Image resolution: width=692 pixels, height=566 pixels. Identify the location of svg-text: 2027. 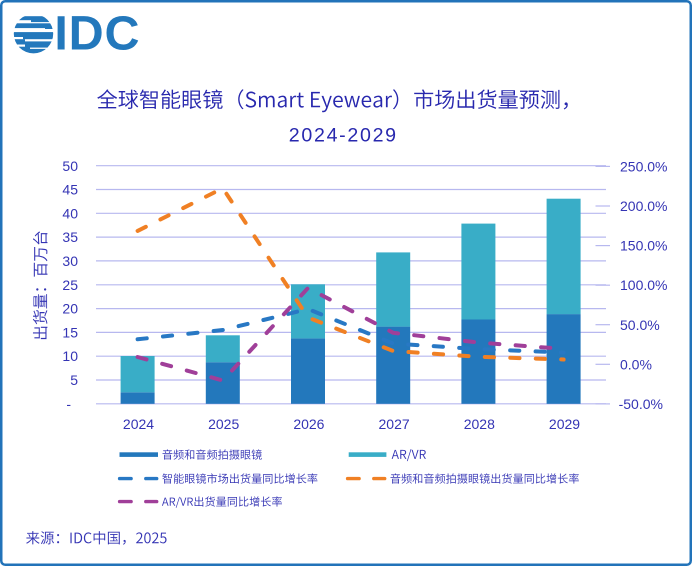
(394, 424).